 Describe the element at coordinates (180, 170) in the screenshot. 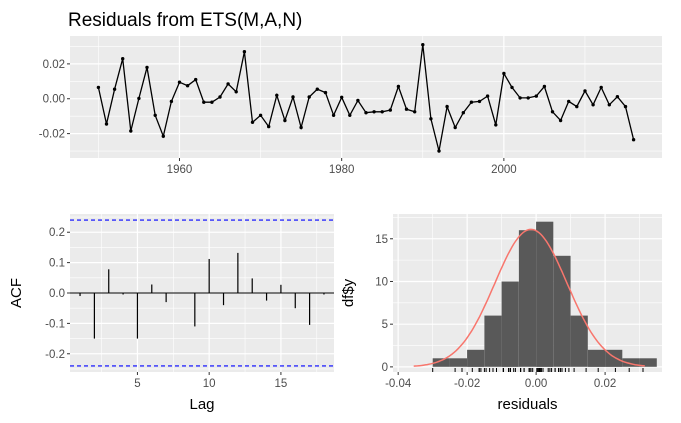

I see `x-tick-label: 1960` at that location.